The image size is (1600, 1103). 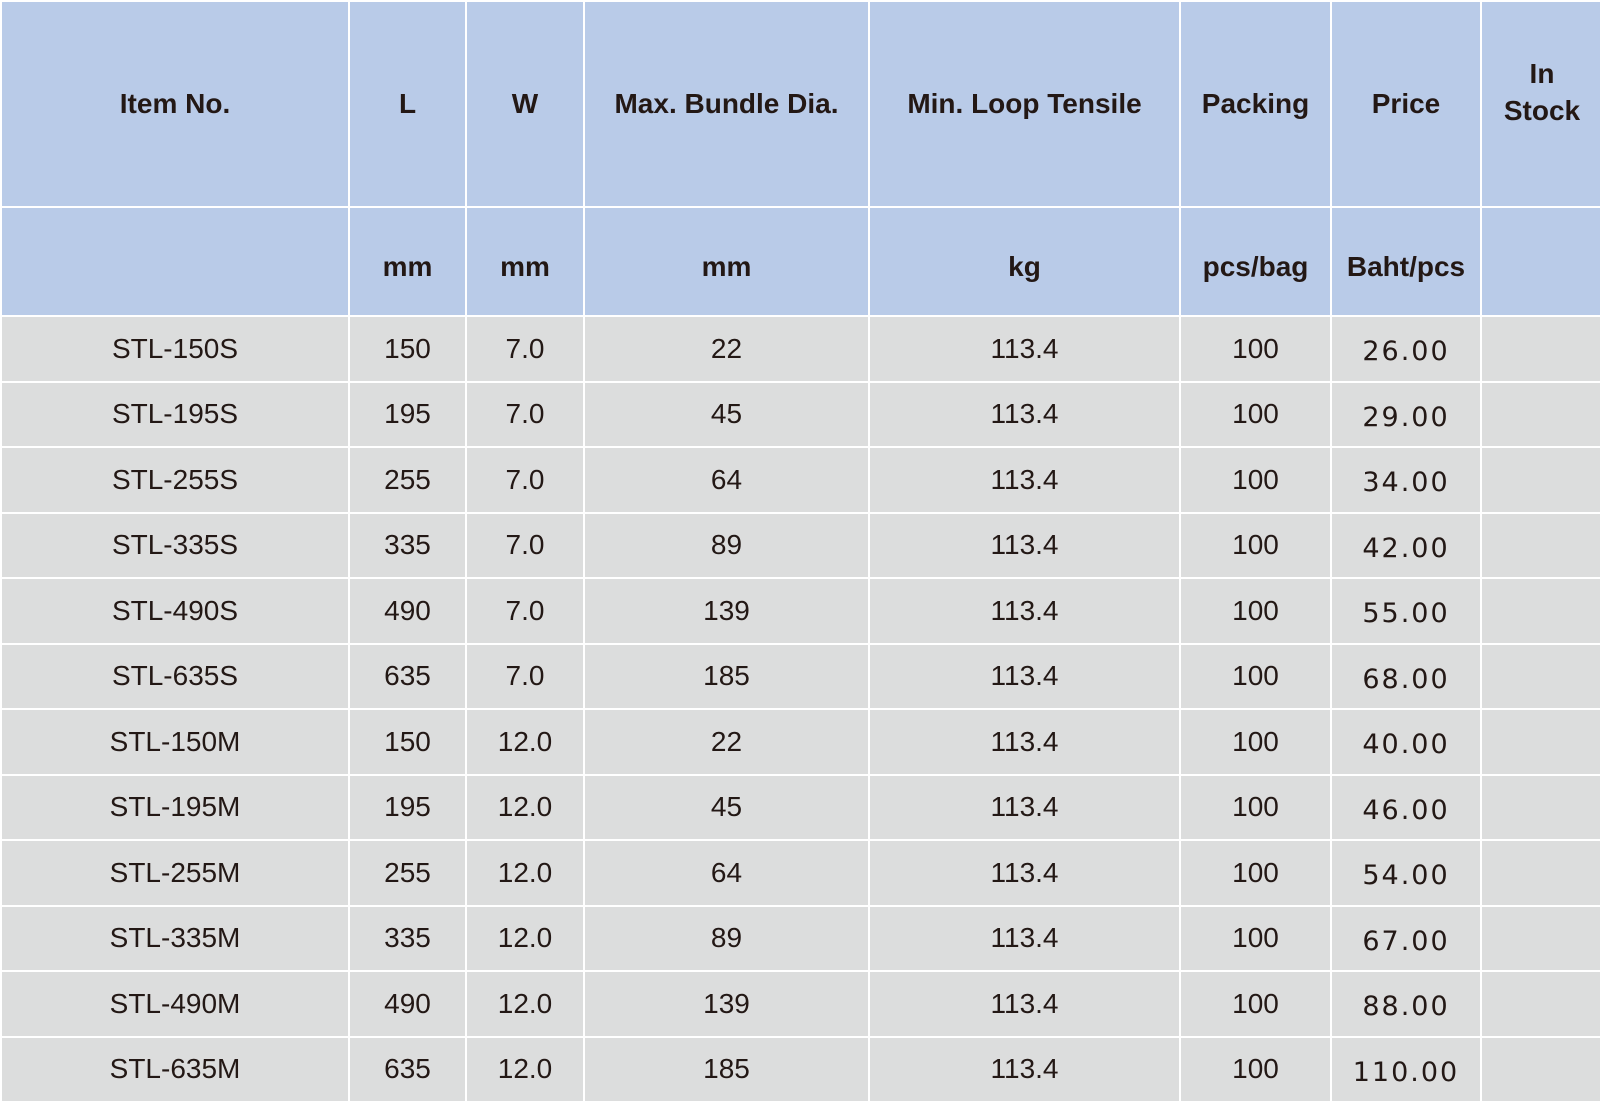 I want to click on header-in-stock: In Stock, so click(x=1540, y=104).